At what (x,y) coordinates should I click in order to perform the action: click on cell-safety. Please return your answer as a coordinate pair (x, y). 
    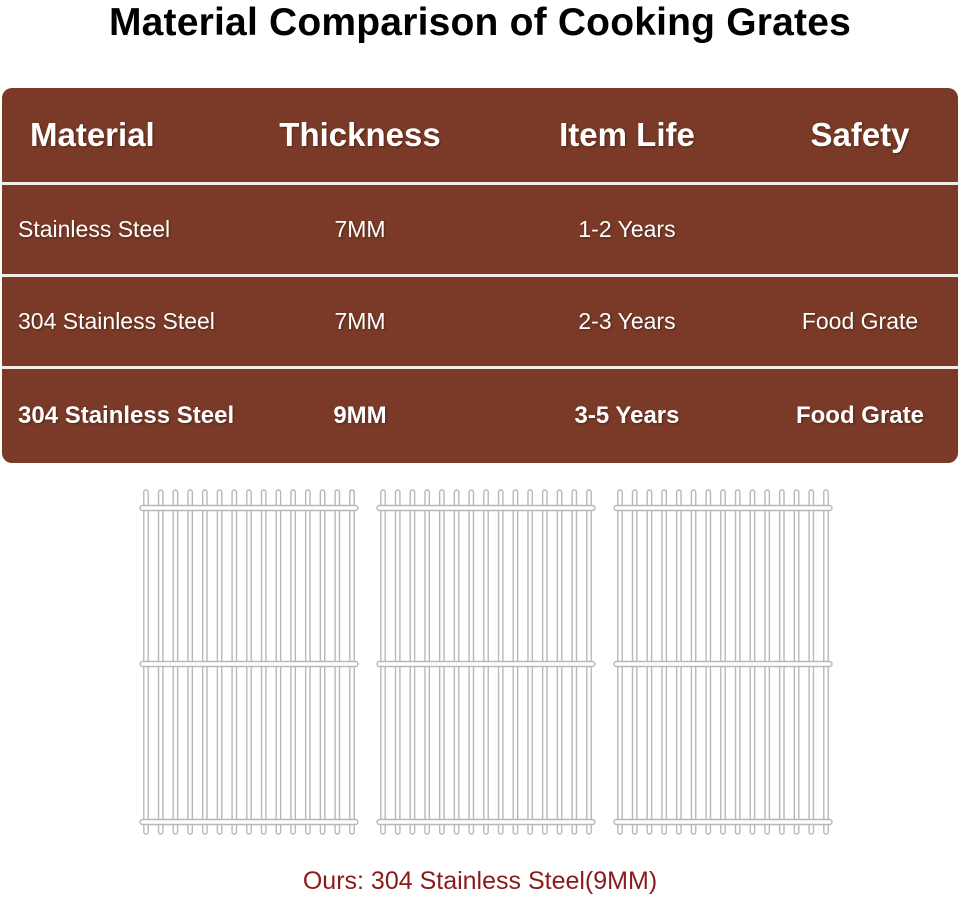
    Looking at the image, I should click on (860, 229).